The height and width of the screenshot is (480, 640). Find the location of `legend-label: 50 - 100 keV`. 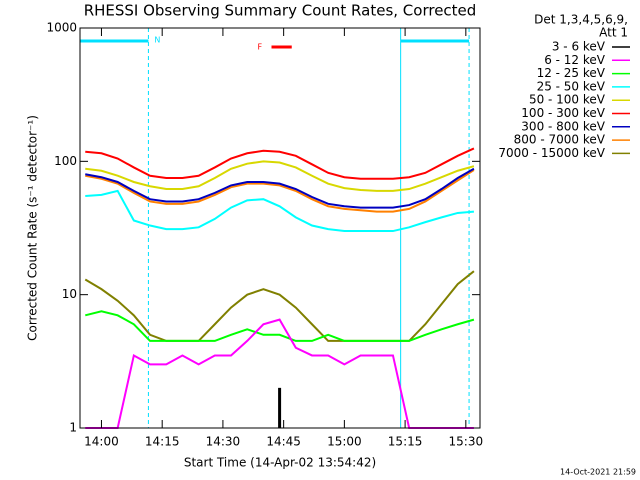

legend-label: 50 - 100 keV is located at coordinates (567, 100).